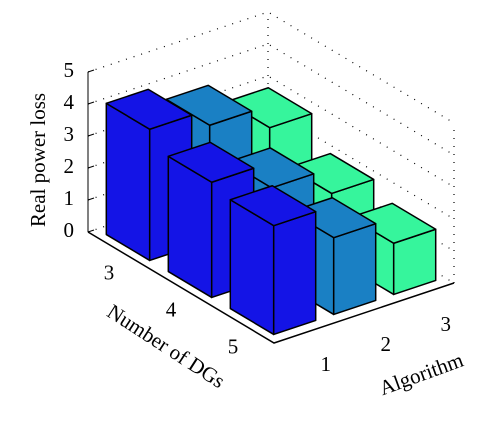 The width and height of the screenshot is (500, 426). I want to click on x-tick-label: 5, so click(233, 346).